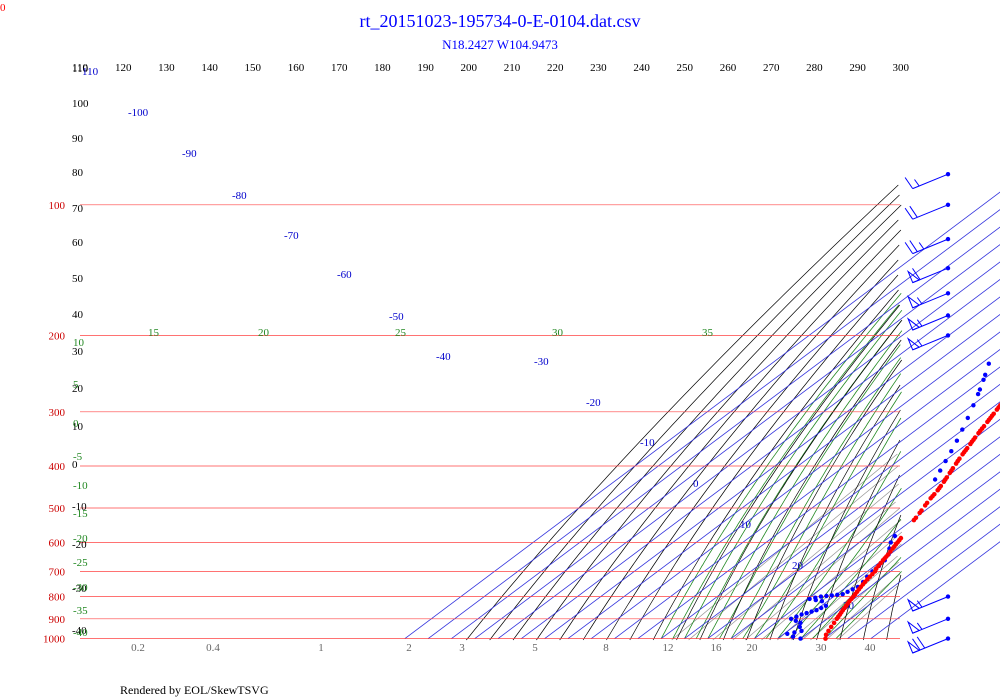 This screenshot has height=700, width=1000. I want to click on top-tick-label: 200, so click(469, 68).